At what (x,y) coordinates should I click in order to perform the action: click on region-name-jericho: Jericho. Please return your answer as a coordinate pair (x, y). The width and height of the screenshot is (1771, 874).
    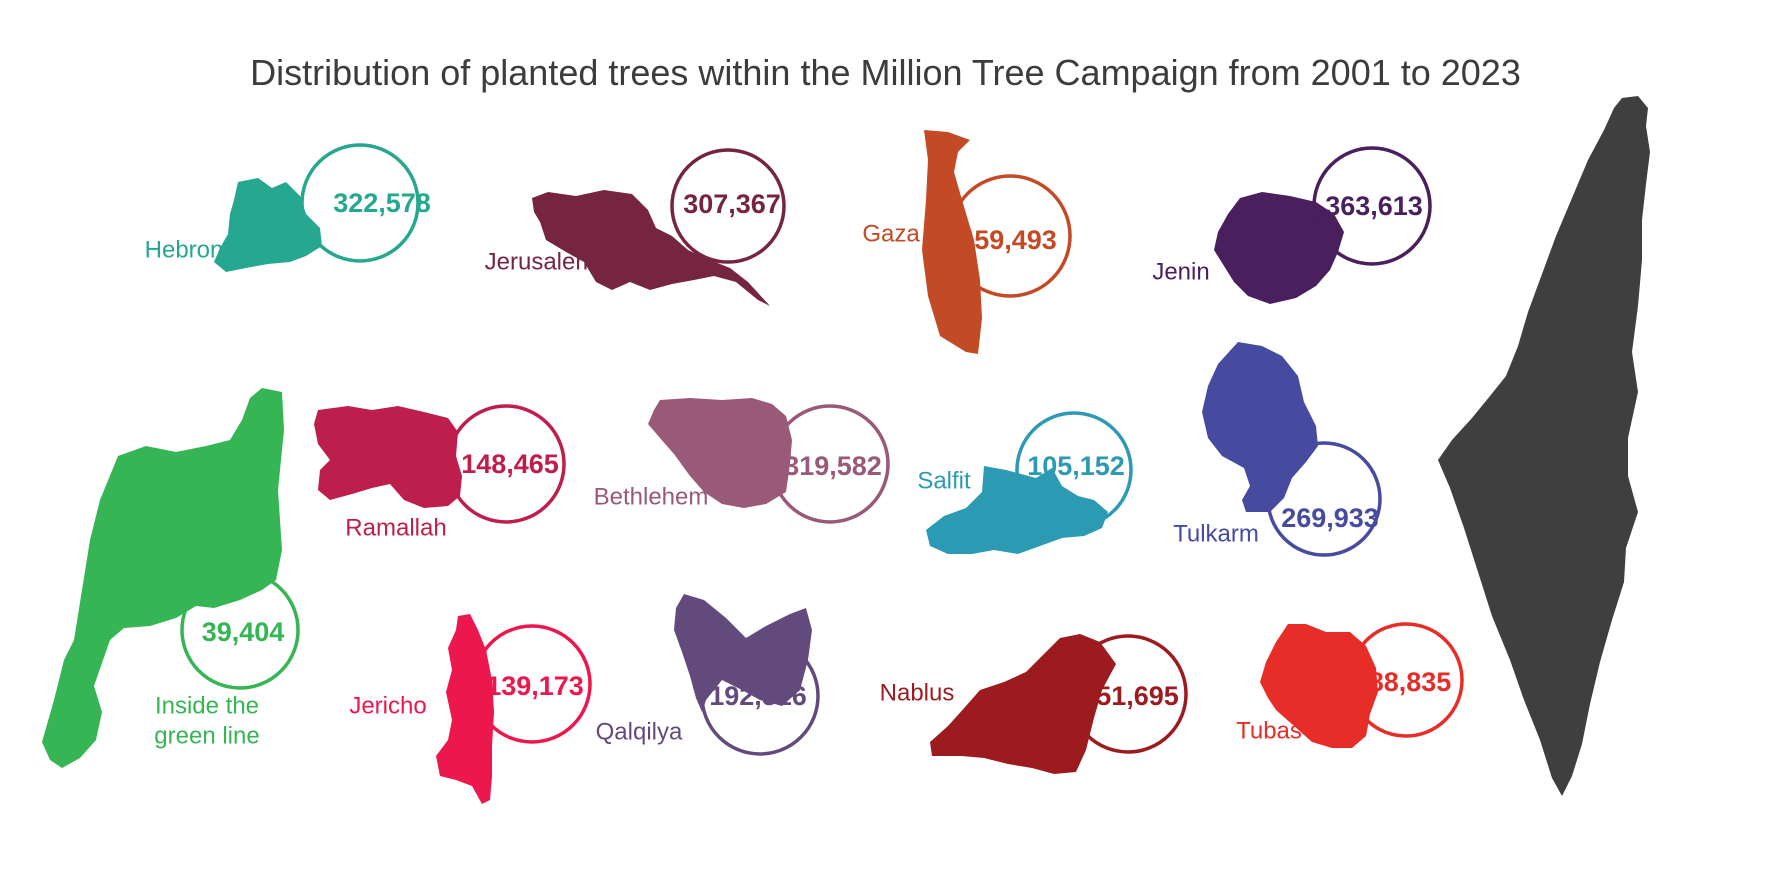
    Looking at the image, I should click on (387, 706).